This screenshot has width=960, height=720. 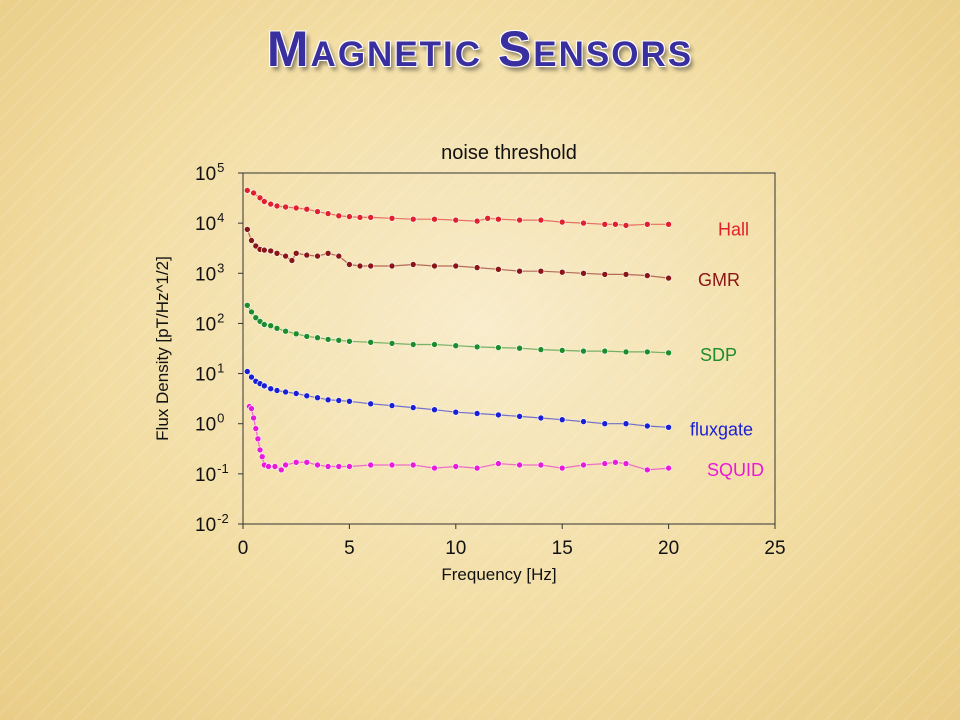 I want to click on series-line-squid, so click(x=458, y=438).